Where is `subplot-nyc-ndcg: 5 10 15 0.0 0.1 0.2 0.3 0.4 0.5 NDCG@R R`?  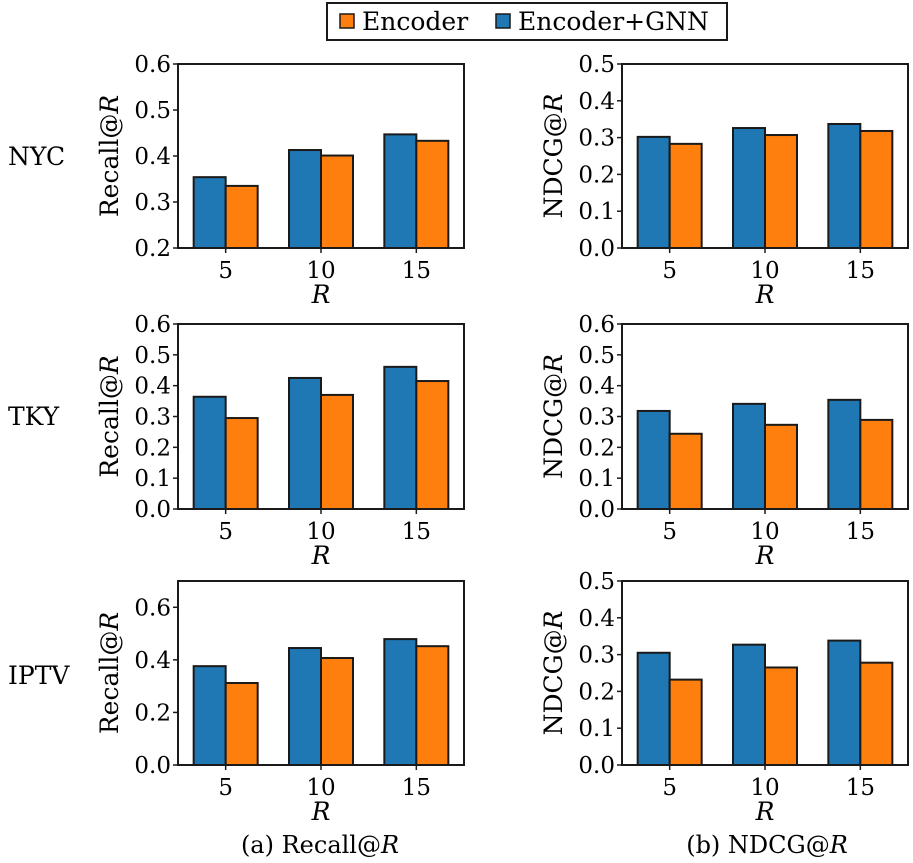
subplot-nyc-ndcg: 5 10 15 0.0 0.1 0.2 0.3 0.4 0.5 NDCG@R R is located at coordinates (724, 180).